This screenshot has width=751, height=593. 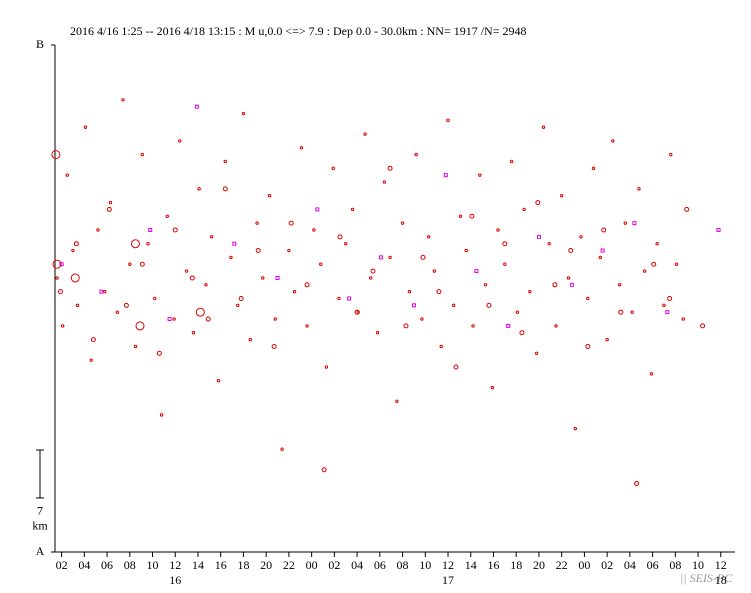 I want to click on x-tick-label: 14, so click(x=198, y=565).